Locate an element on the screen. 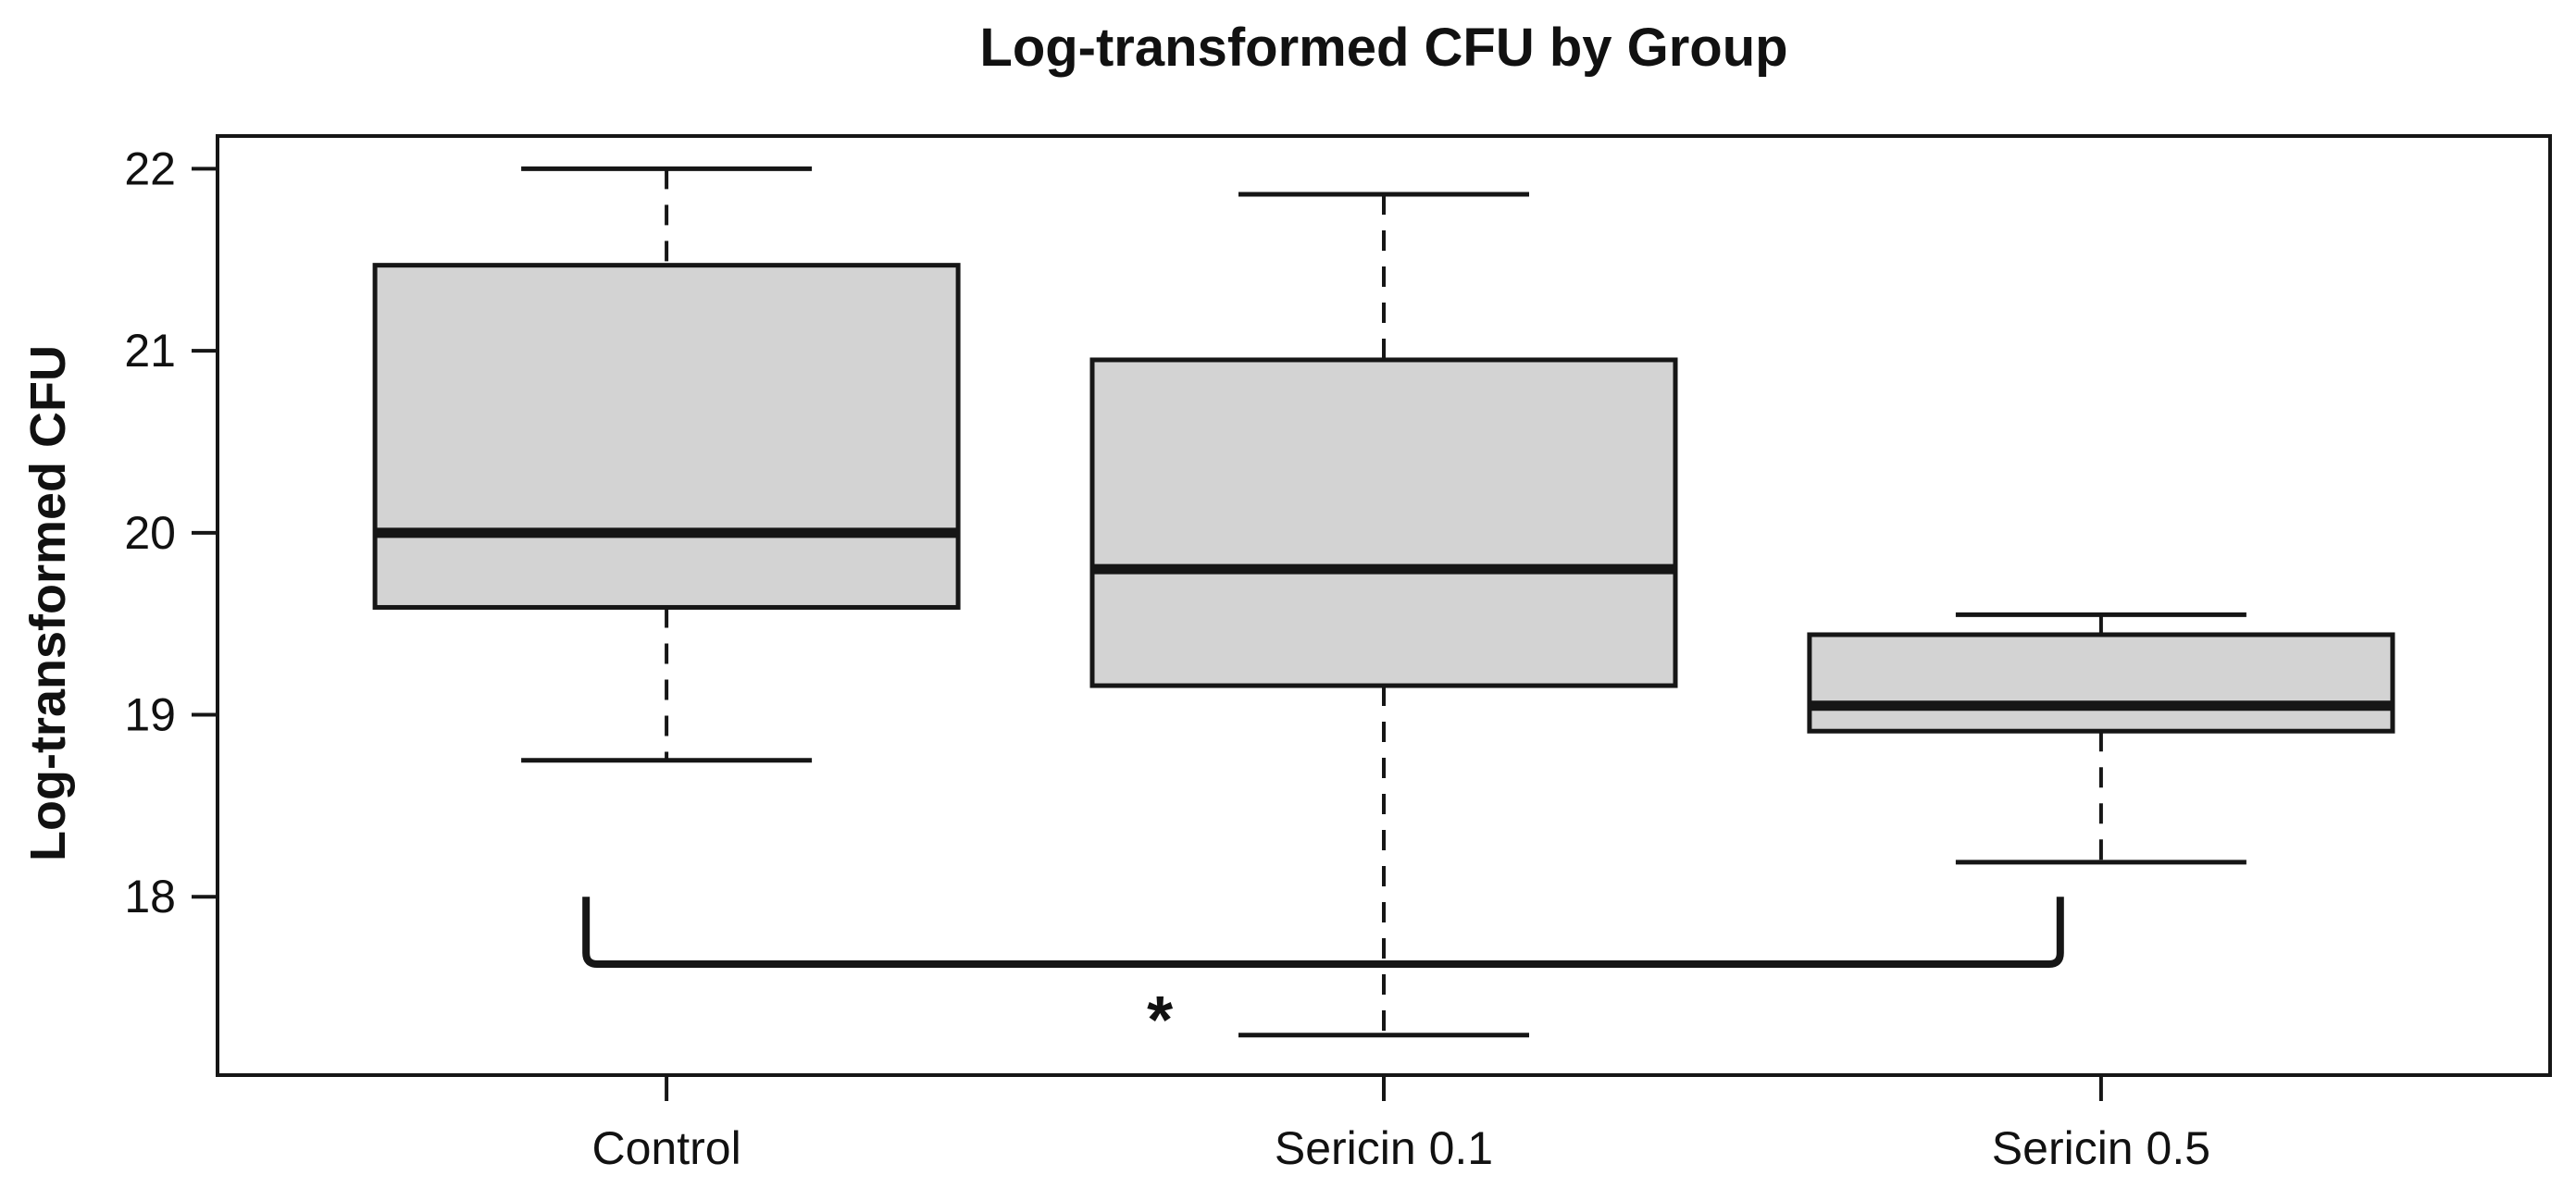  significance-star: * is located at coordinates (1160, 1021).